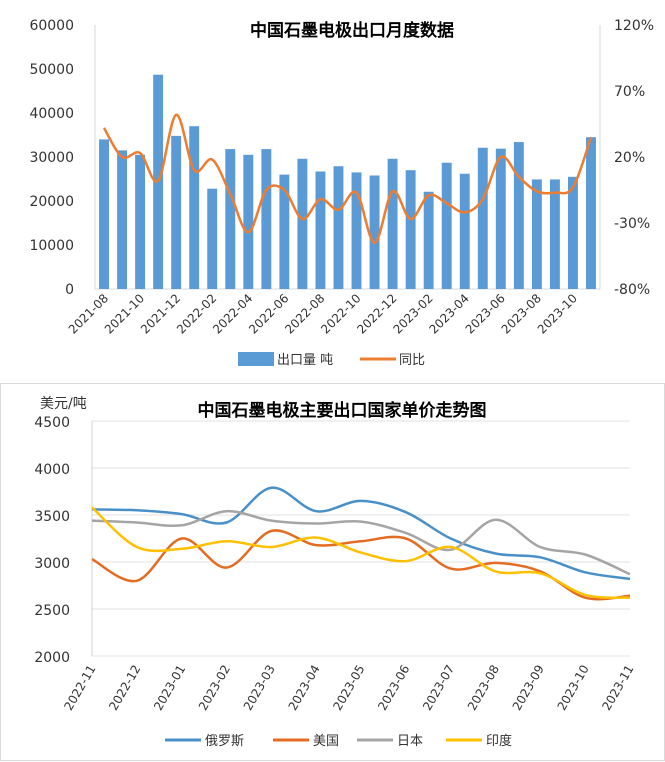 Image resolution: width=665 pixels, height=762 pixels. What do you see at coordinates (51, 202) in the screenshot?
I see `chart1-left-tick-label: 20000` at bounding box center [51, 202].